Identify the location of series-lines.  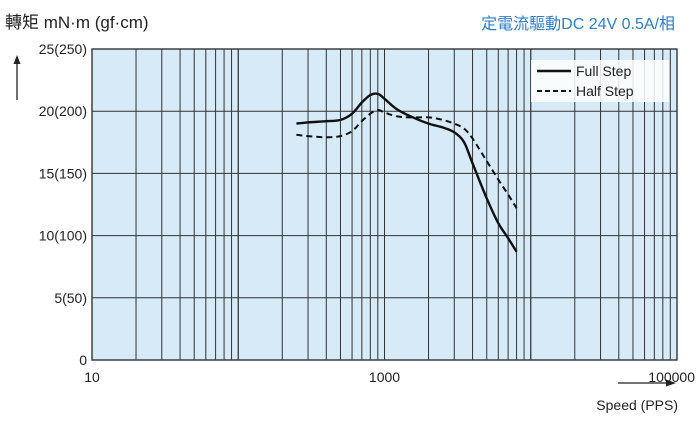
(407, 172).